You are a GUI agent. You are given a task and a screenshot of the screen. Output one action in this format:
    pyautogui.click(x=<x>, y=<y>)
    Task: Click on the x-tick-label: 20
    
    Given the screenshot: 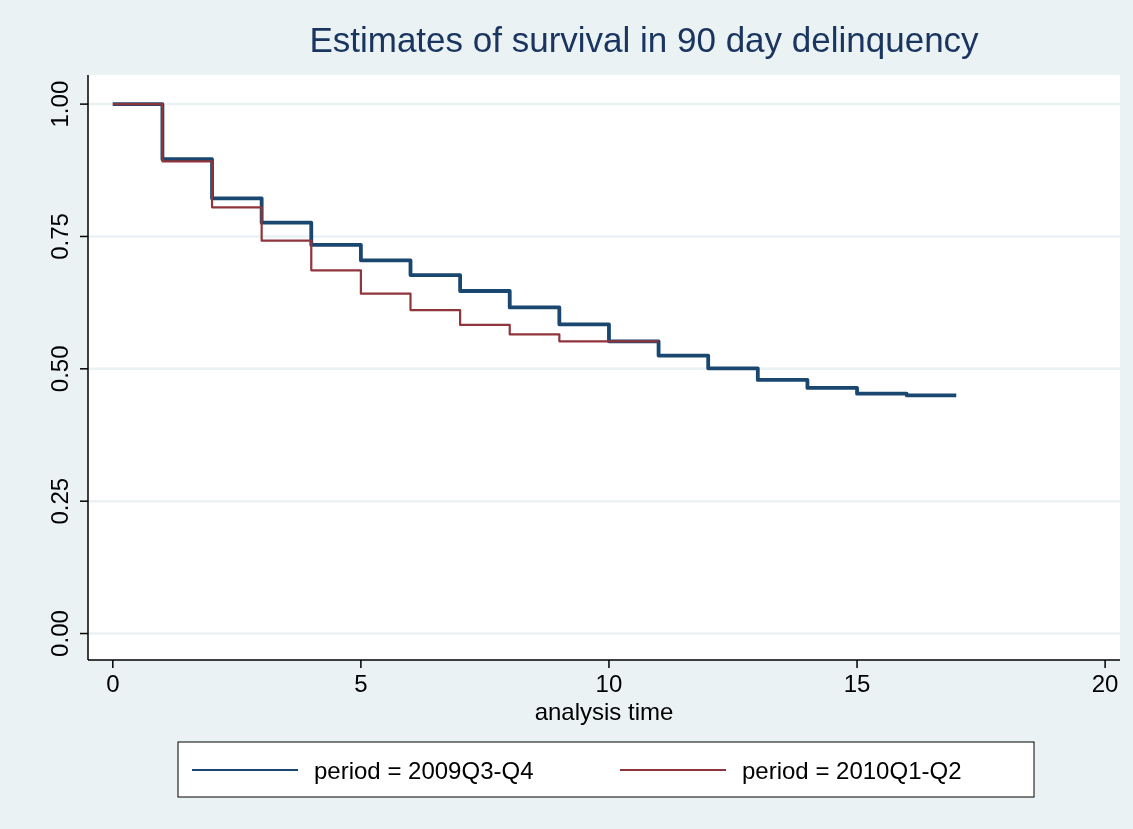 What is the action you would take?
    pyautogui.click(x=1105, y=683)
    